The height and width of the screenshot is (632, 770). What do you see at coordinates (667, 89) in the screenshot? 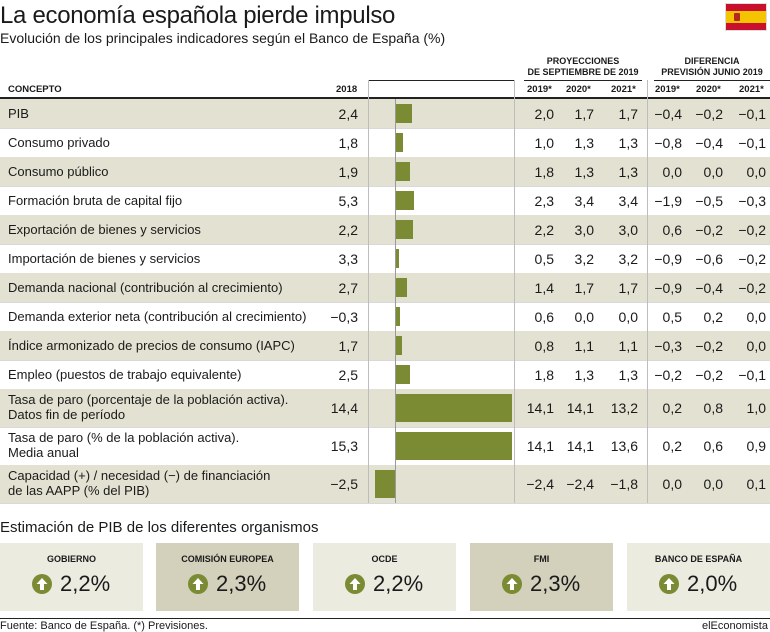
I see `col-header-d2019: 2019*` at bounding box center [667, 89].